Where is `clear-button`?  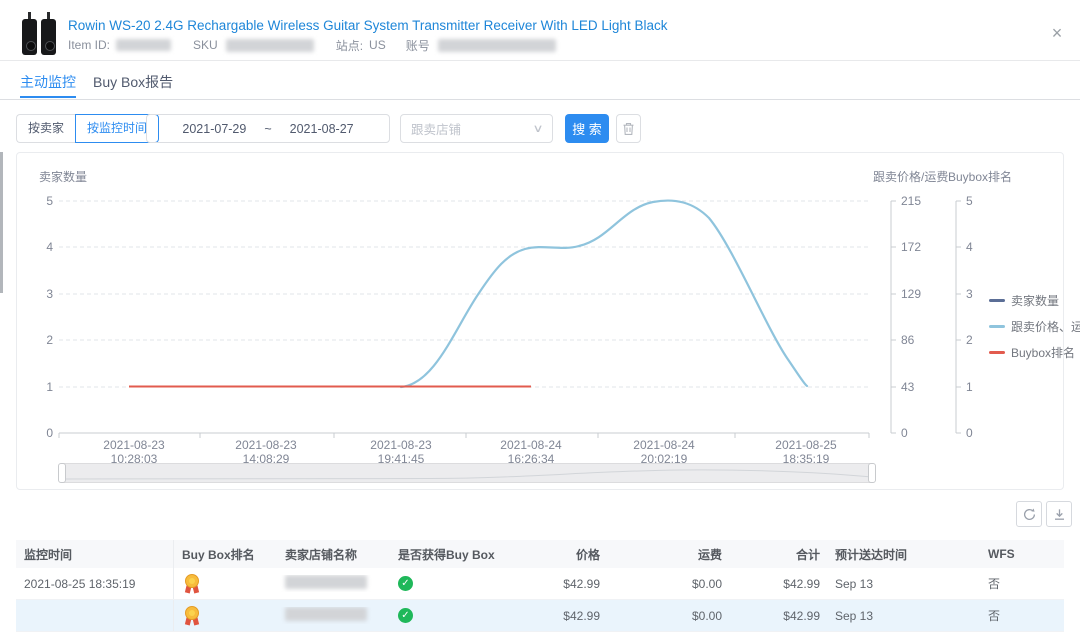 clear-button is located at coordinates (628, 128).